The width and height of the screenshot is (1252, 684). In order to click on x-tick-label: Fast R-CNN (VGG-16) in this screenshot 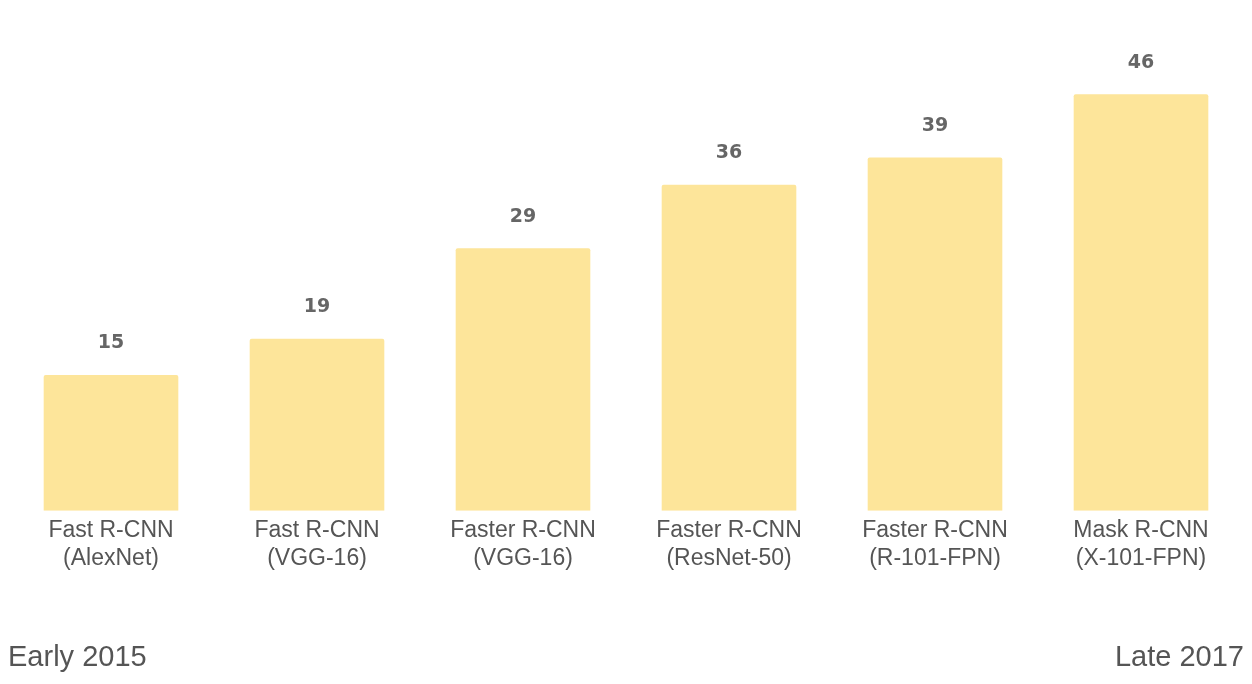, I will do `click(317, 542)`.